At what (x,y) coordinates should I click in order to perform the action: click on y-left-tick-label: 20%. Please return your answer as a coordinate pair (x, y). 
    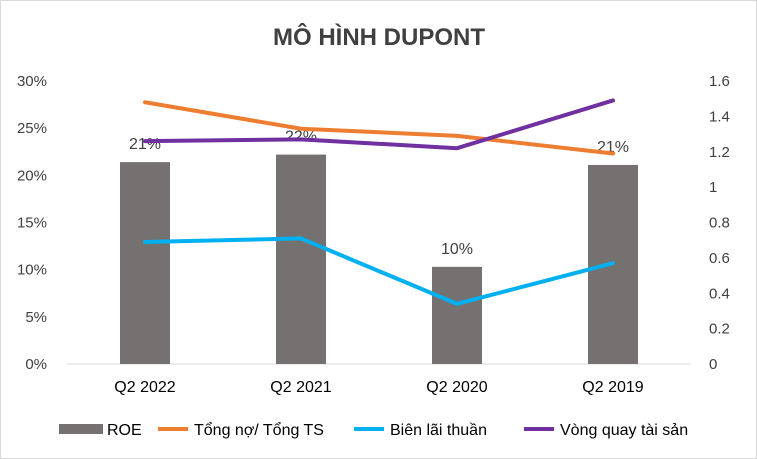
    Looking at the image, I should click on (32, 175).